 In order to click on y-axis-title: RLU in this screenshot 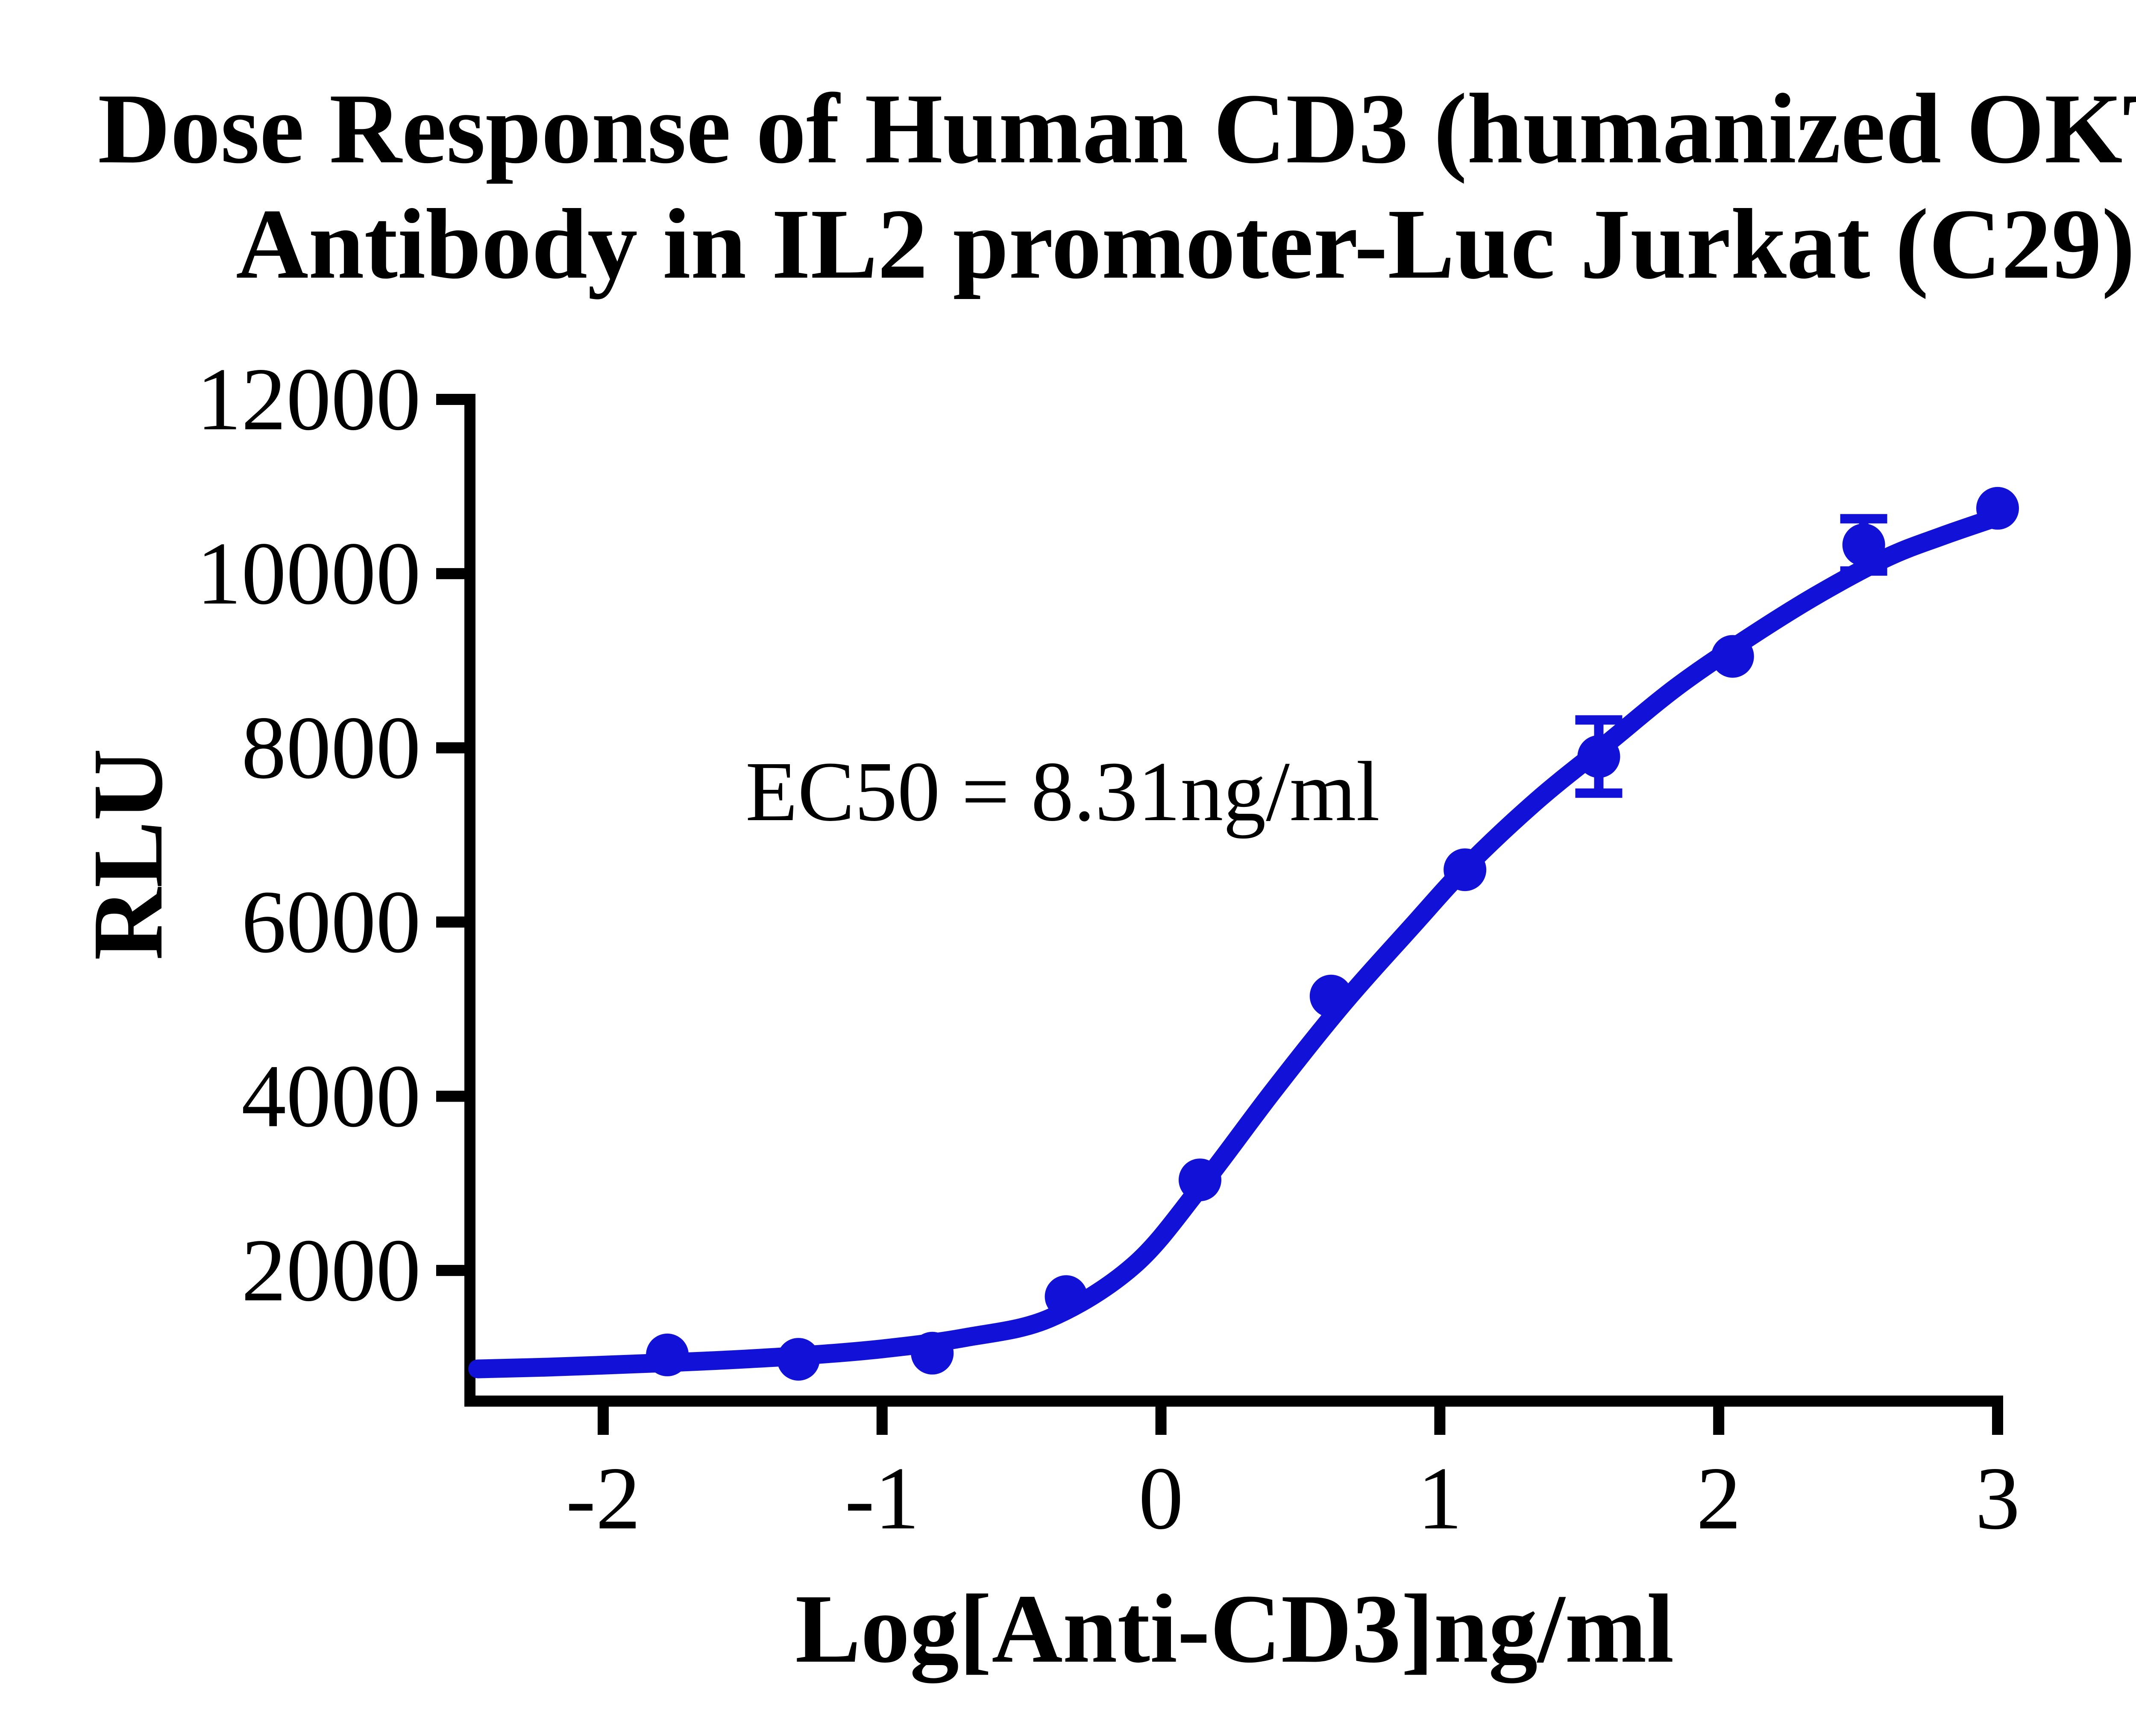, I will do `click(128, 854)`.